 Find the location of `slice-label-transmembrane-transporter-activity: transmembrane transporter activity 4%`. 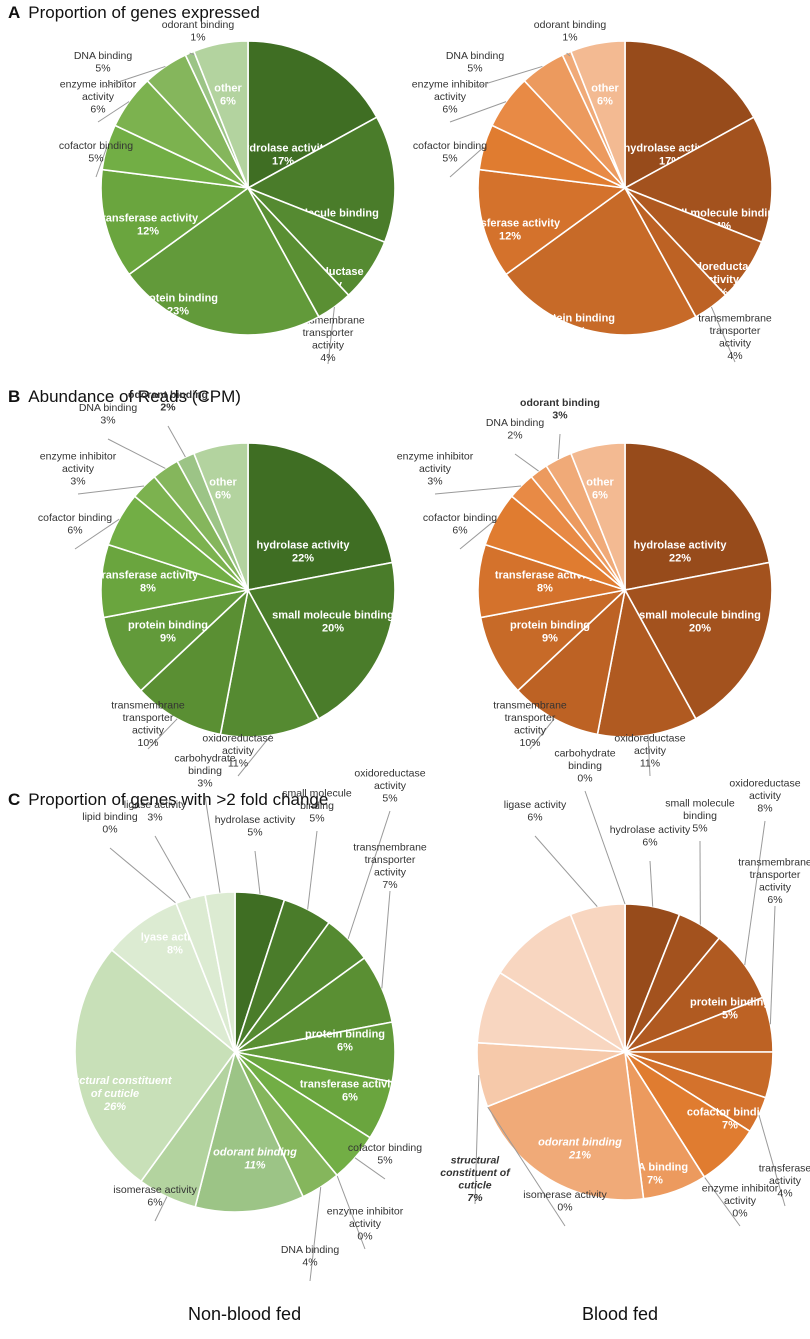

slice-label-transmembrane-transporter-activity: transmembrane transporter activity 4% is located at coordinates (735, 337).